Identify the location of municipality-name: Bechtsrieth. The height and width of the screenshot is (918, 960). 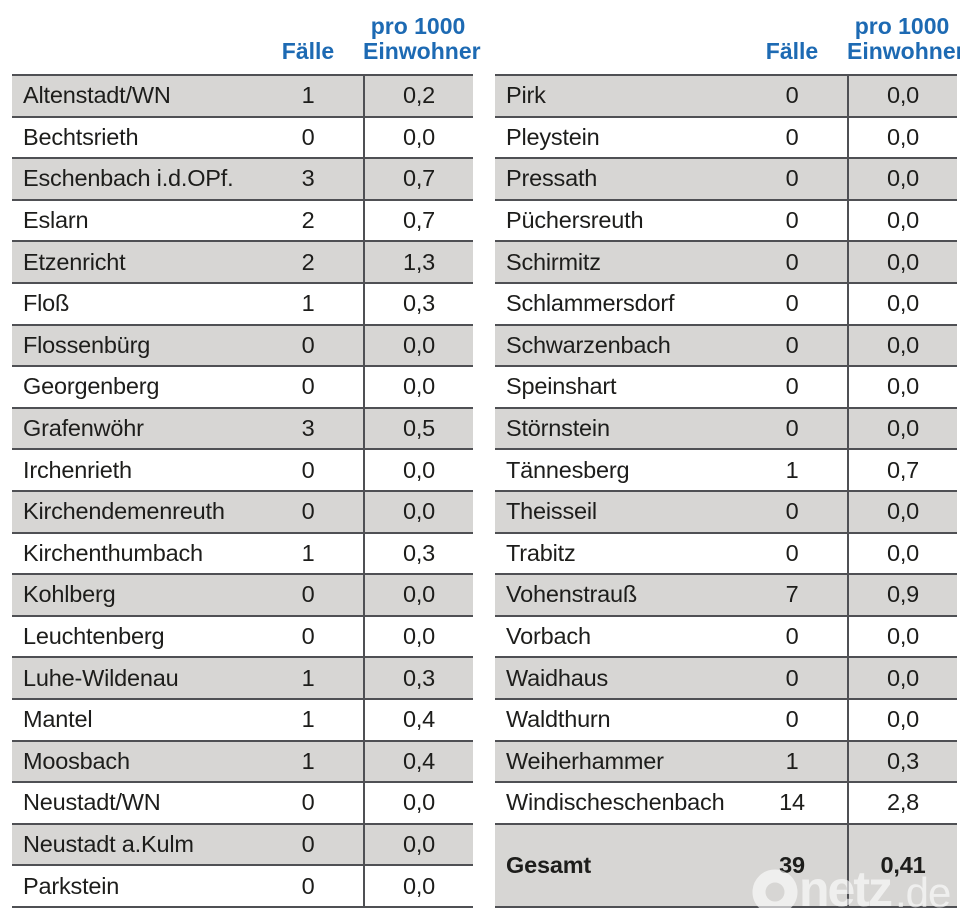
(81, 136).